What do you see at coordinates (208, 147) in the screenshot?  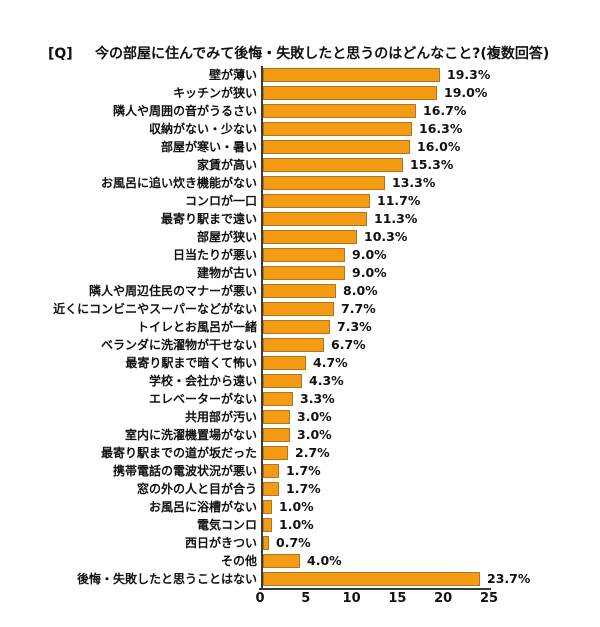 I see `category-label: 部屋が寒い・暑い` at bounding box center [208, 147].